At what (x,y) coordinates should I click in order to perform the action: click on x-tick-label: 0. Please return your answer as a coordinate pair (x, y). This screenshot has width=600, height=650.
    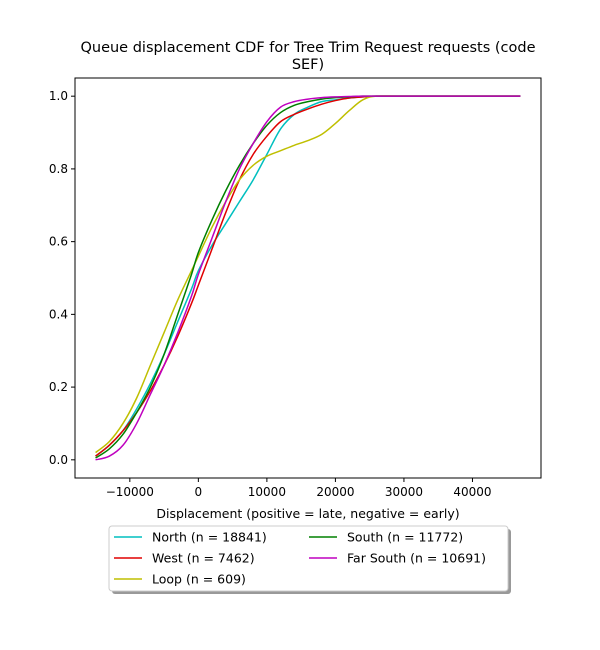
    Looking at the image, I should click on (199, 492).